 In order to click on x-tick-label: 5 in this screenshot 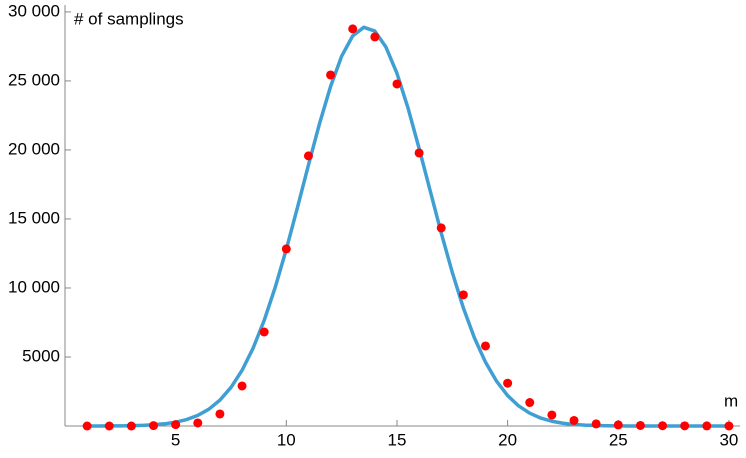, I will do `click(175, 439)`.